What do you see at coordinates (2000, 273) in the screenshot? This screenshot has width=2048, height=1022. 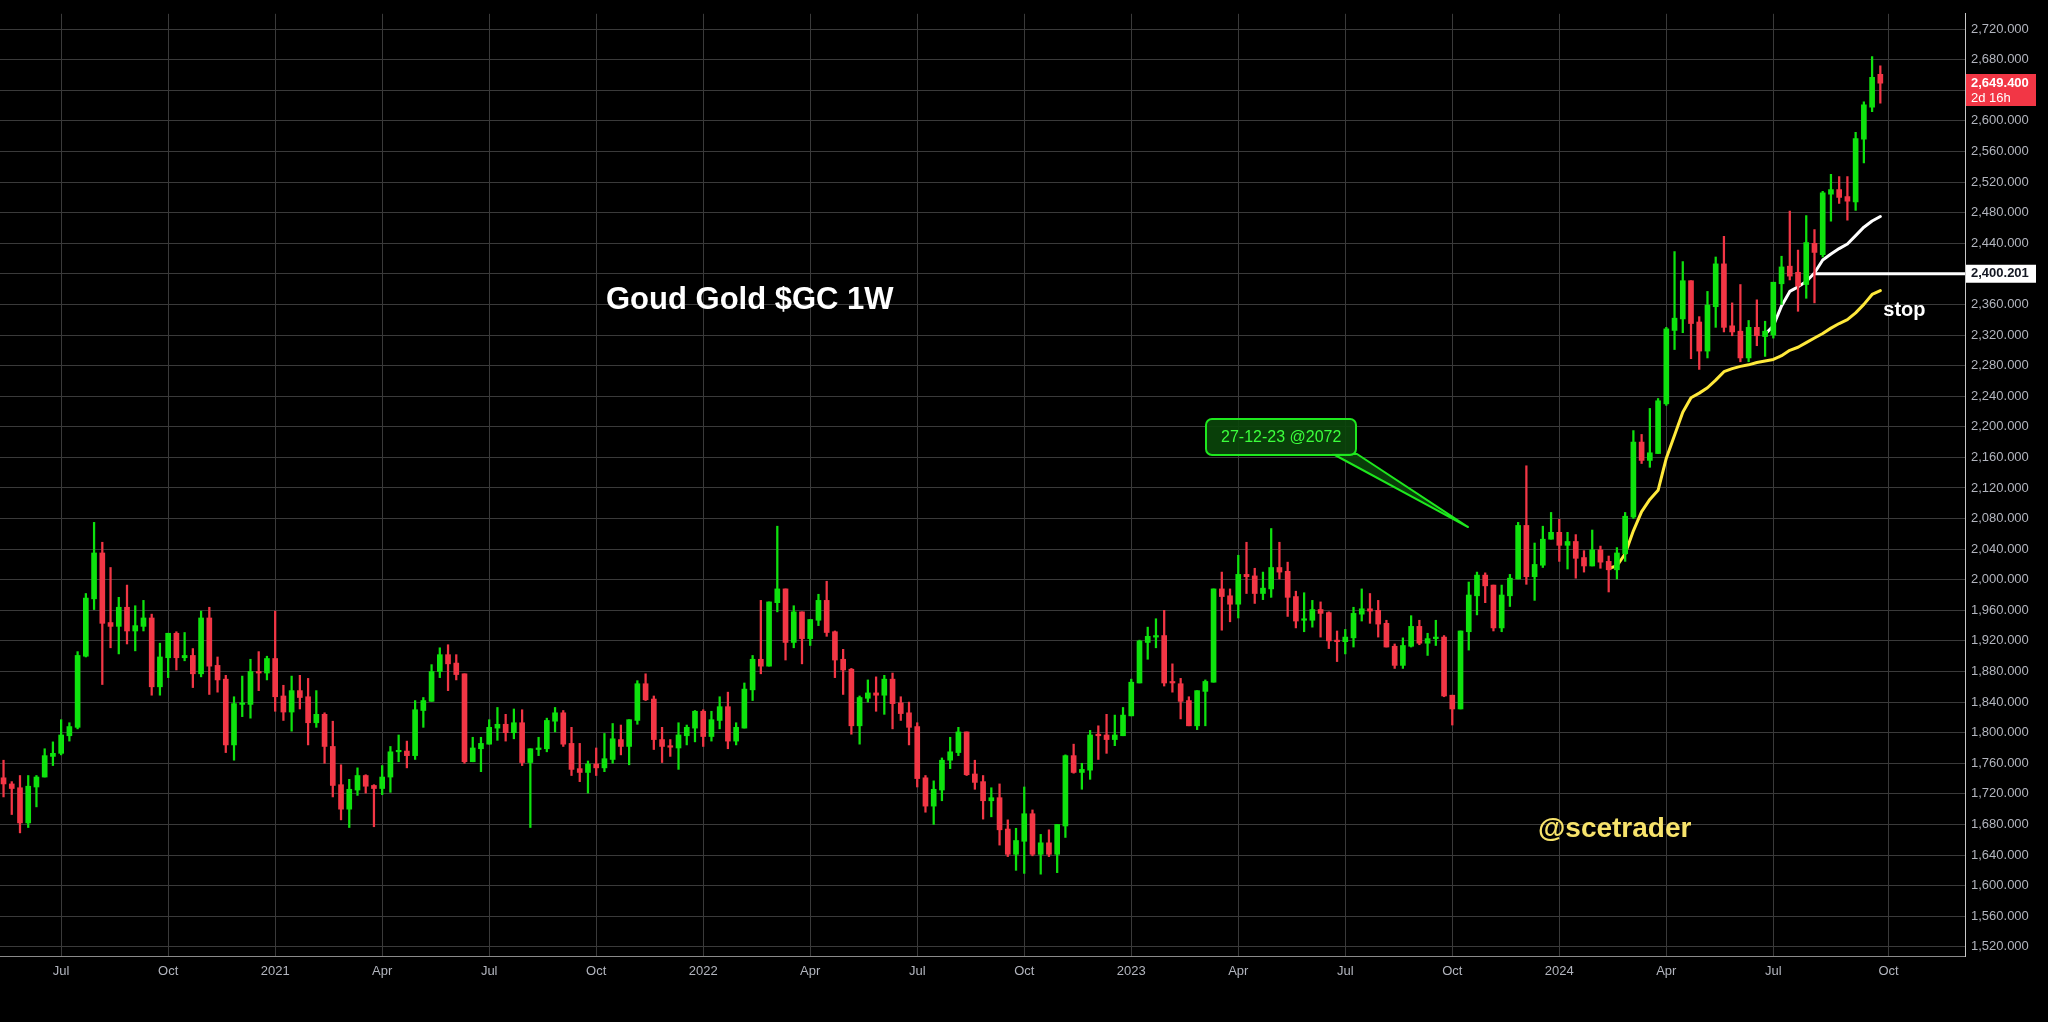 I see `series-label: 2,400.201` at bounding box center [2000, 273].